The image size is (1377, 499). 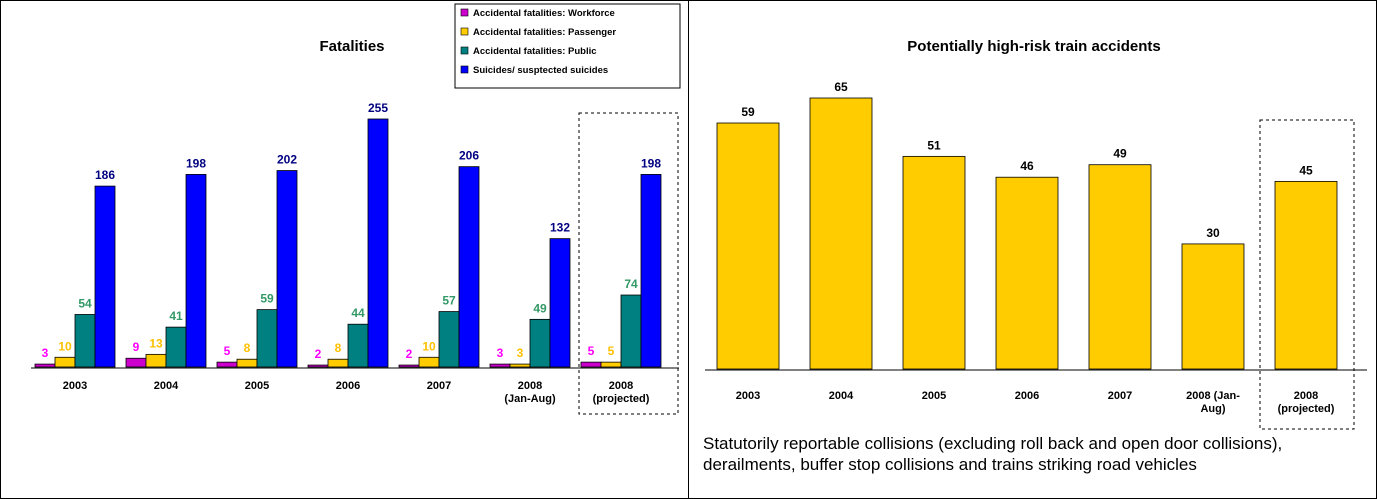 I want to click on bar-accidental-fatalities-workforce-2007, so click(x=409, y=366).